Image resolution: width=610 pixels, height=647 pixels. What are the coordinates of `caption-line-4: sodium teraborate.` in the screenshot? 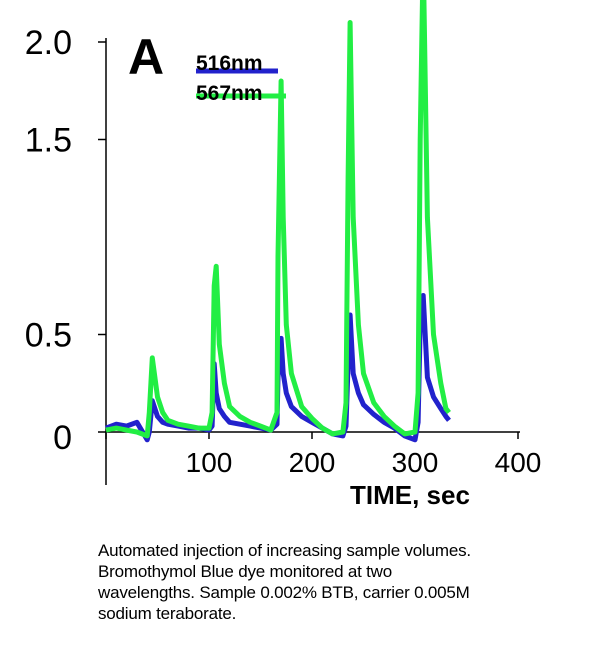 It's located at (167, 613).